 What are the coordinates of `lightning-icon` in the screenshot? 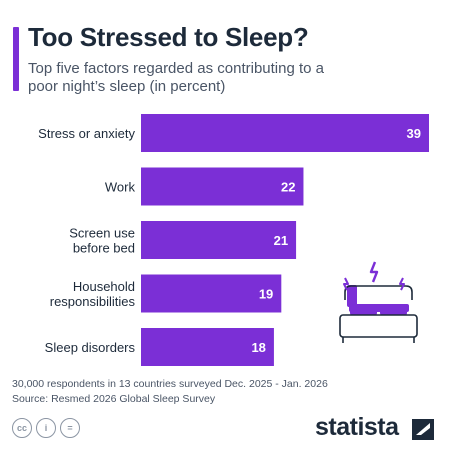 It's located at (374, 276).